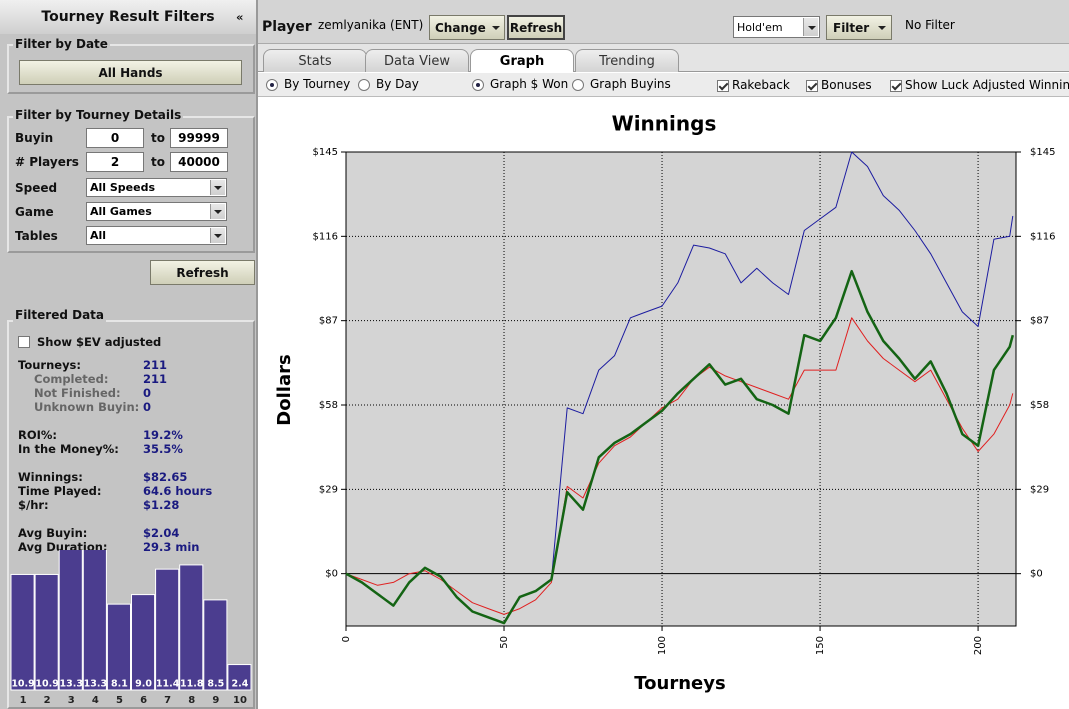  Describe the element at coordinates (53, 533) in the screenshot. I see `stat-label: Avg Buyin:` at that location.